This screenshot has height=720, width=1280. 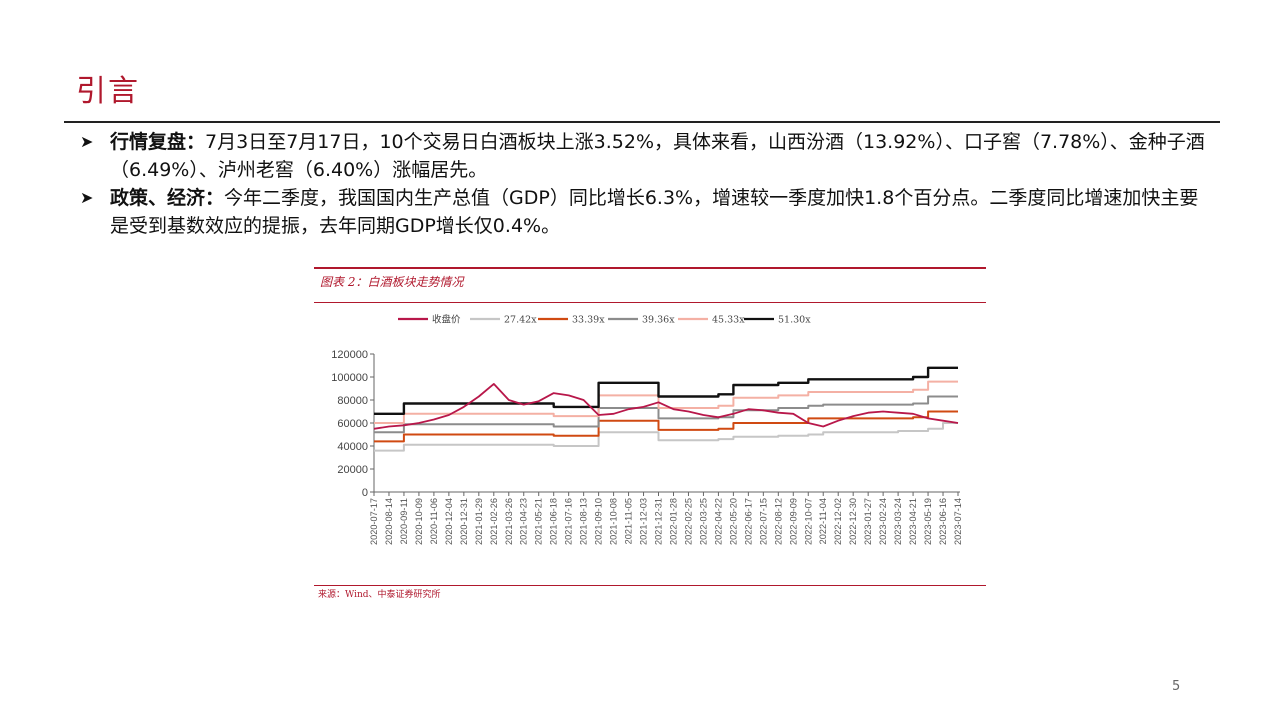 What do you see at coordinates (419, 521) in the screenshot?
I see `x-tick-label: 2020-10-09` at bounding box center [419, 521].